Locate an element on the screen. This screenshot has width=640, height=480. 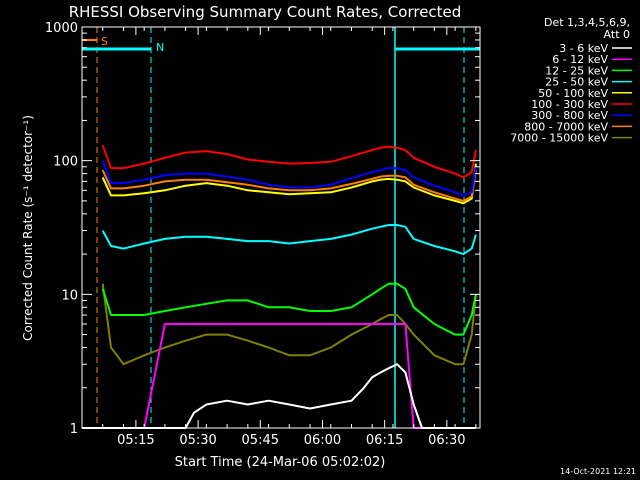
y-tick-label: 10 is located at coordinates (69, 295).